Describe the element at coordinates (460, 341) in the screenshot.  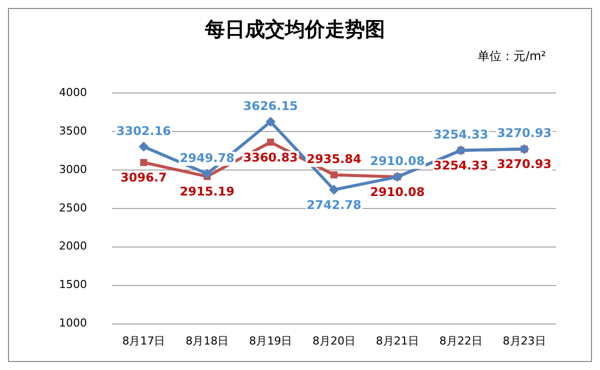
I see `x-tick-label: 8月22日` at that location.